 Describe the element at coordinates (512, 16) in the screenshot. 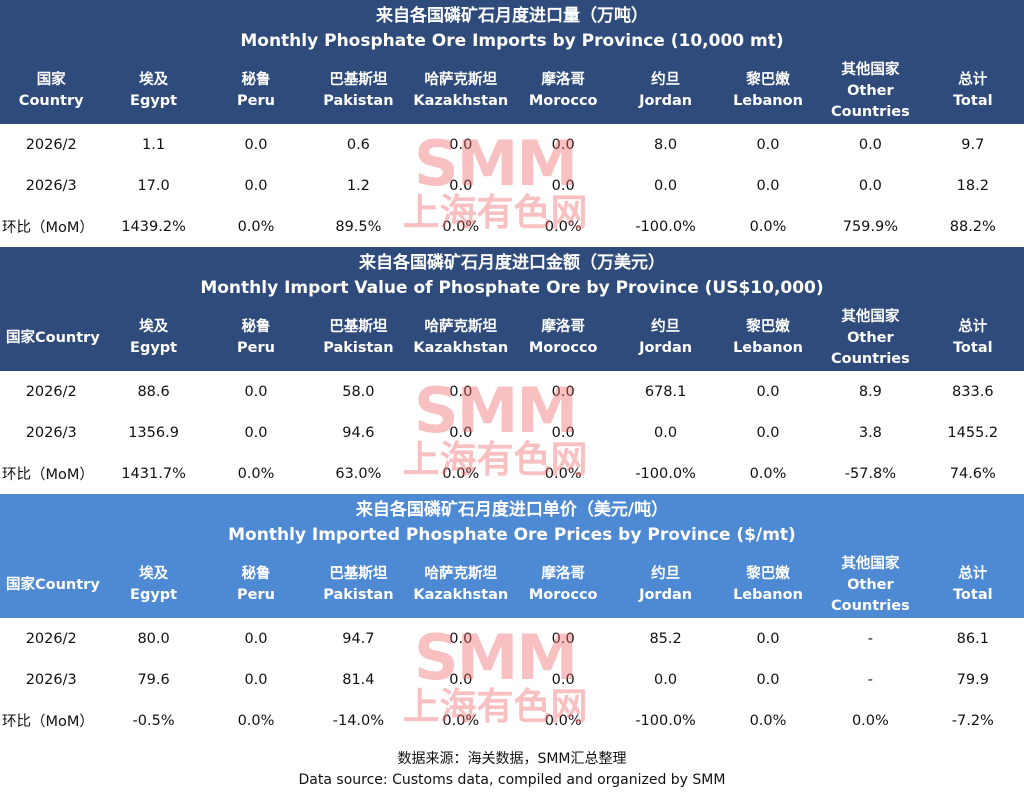

I see `title-zh: 来自各国磷矿石月度进口量（万吨）` at that location.